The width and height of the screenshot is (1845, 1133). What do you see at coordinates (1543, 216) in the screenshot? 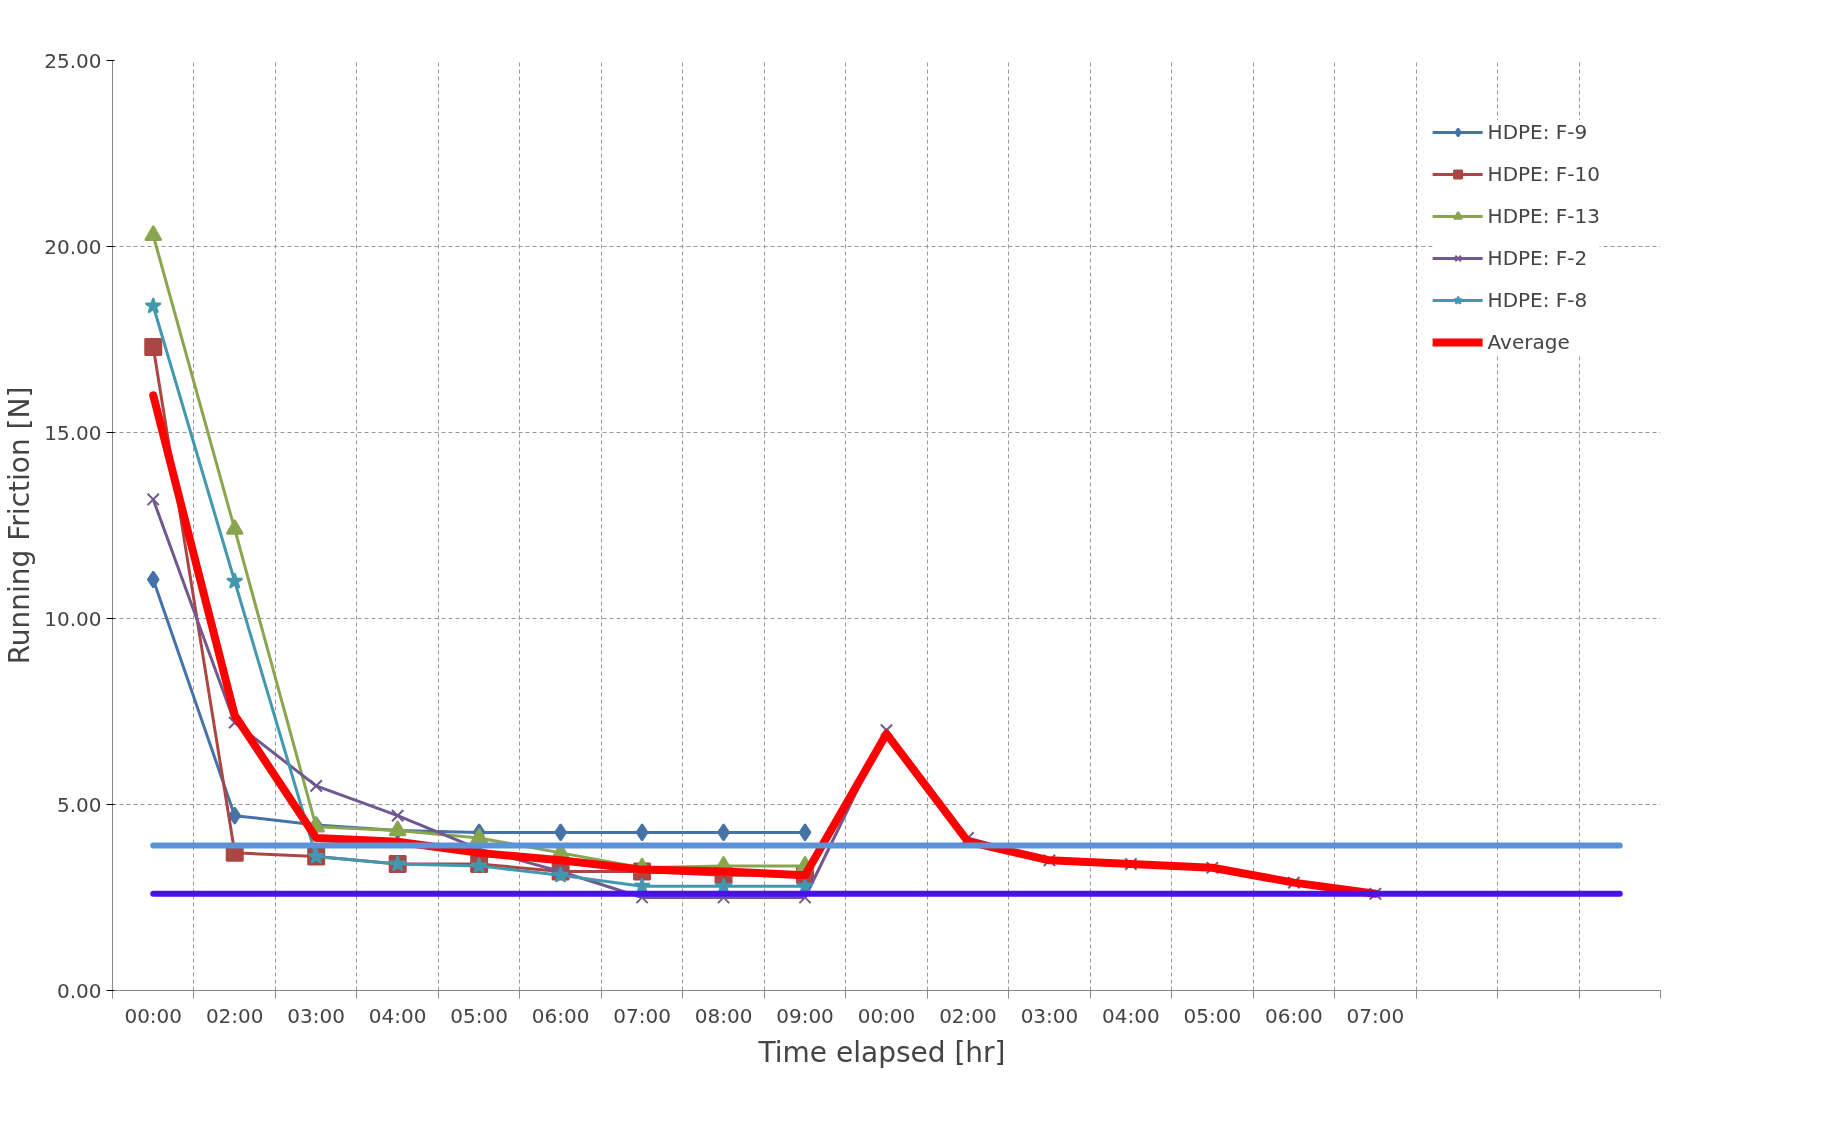
I see `legend-label: HDPE: F-13` at bounding box center [1543, 216].